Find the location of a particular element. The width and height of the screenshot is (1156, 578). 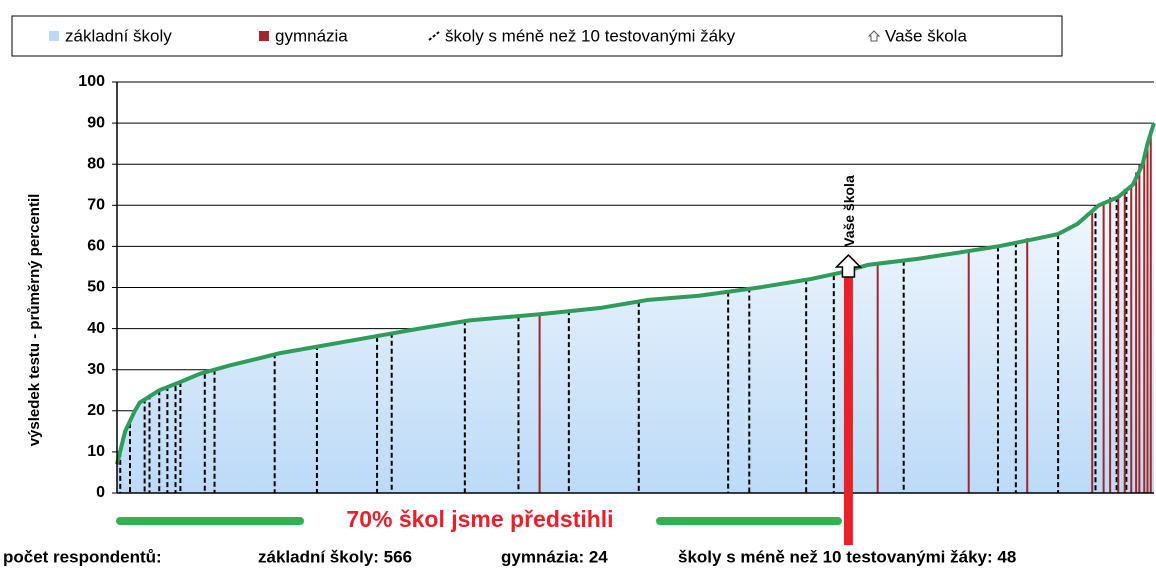

legend-item: základní školy is located at coordinates (110, 35).